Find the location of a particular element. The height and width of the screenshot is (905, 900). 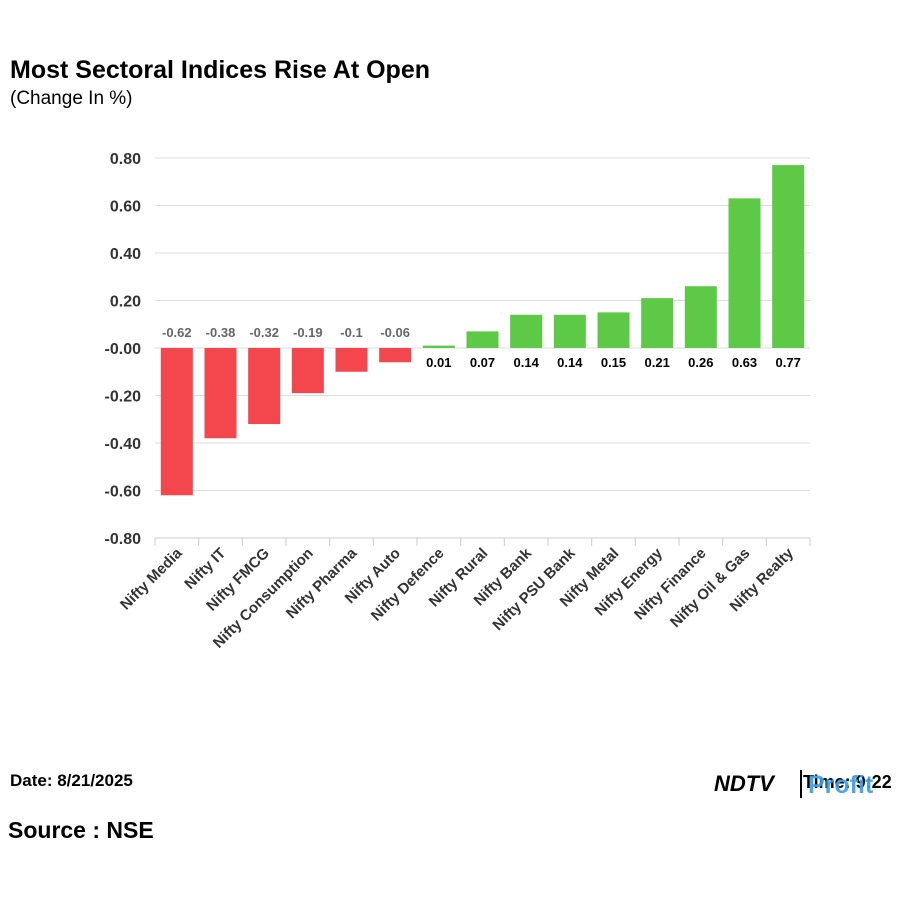

y-tick-label: 0.40 is located at coordinates (125, 254).